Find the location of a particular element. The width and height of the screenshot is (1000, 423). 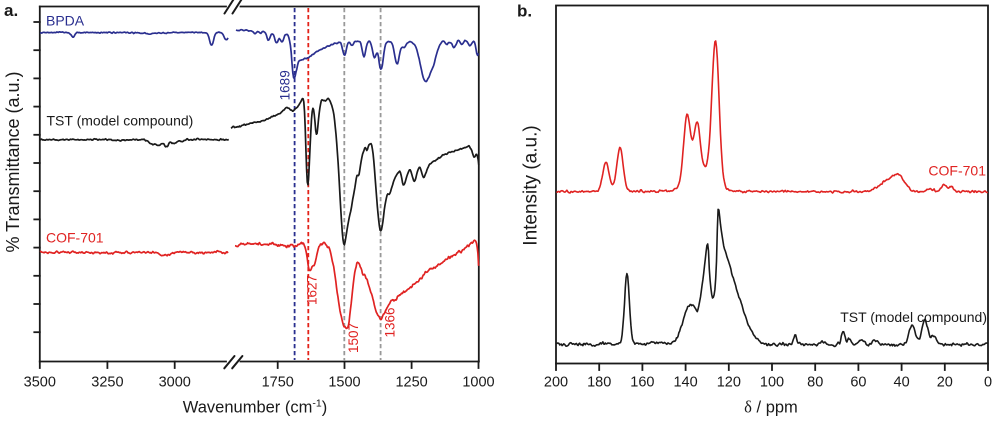

svg-text: 100 is located at coordinates (772, 383).